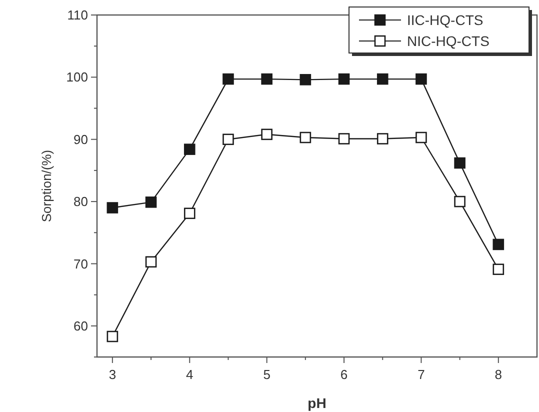 The height and width of the screenshot is (412, 539). I want to click on y-tick-label: 70, so click(81, 264).